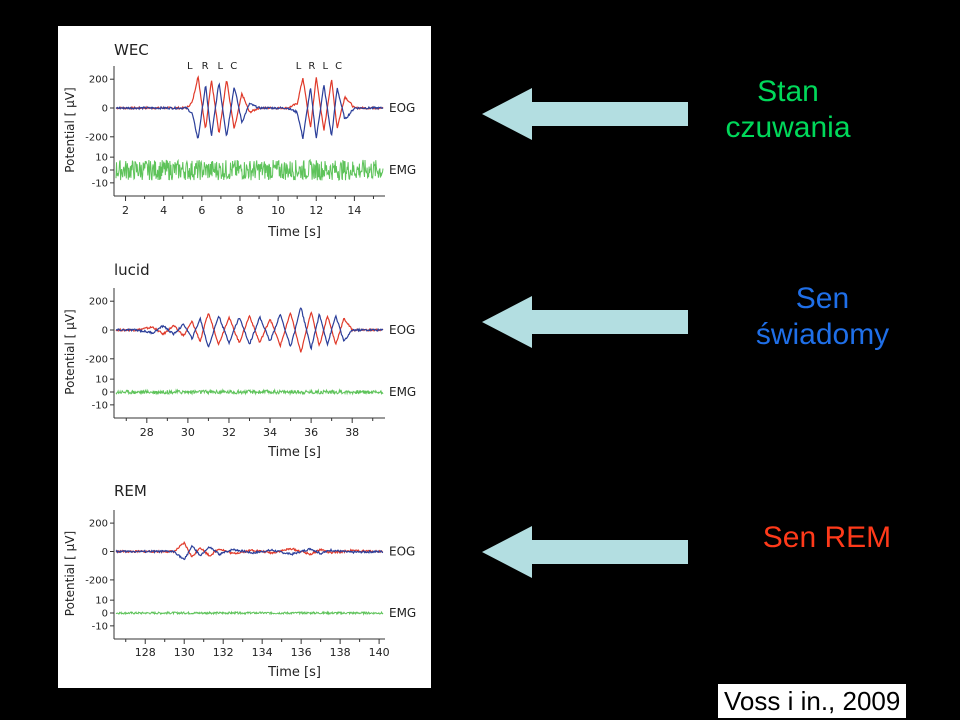 This screenshot has width=960, height=720. What do you see at coordinates (130, 491) in the screenshot?
I see `panel-title-2: REM` at bounding box center [130, 491].